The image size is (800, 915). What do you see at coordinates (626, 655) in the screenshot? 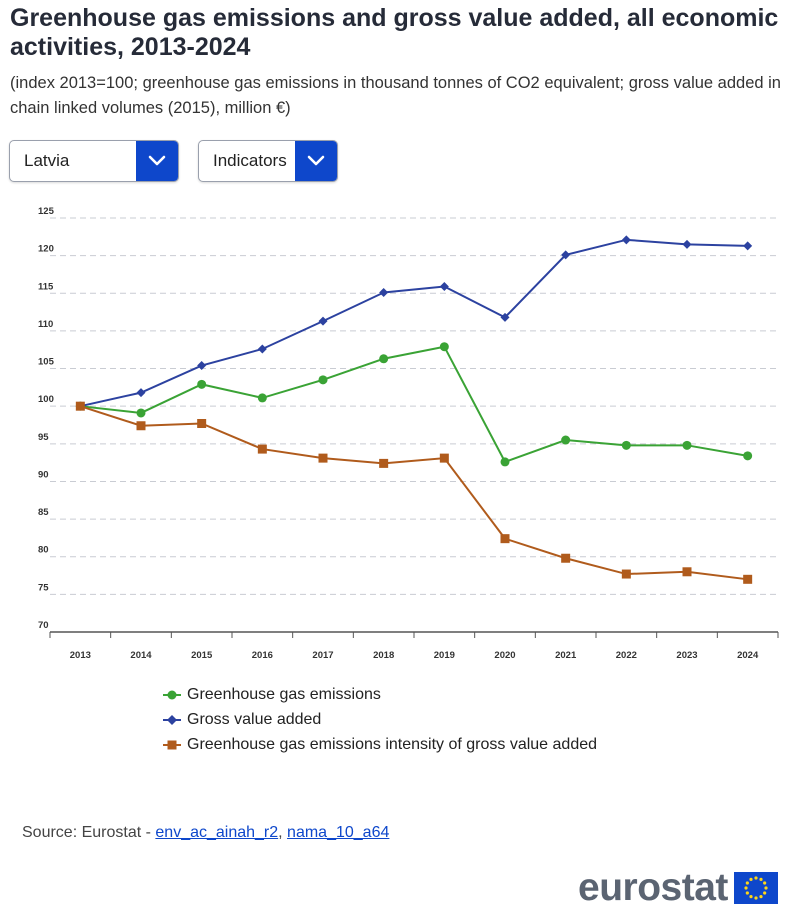
I see `x-tick-label: 2022` at bounding box center [626, 655].